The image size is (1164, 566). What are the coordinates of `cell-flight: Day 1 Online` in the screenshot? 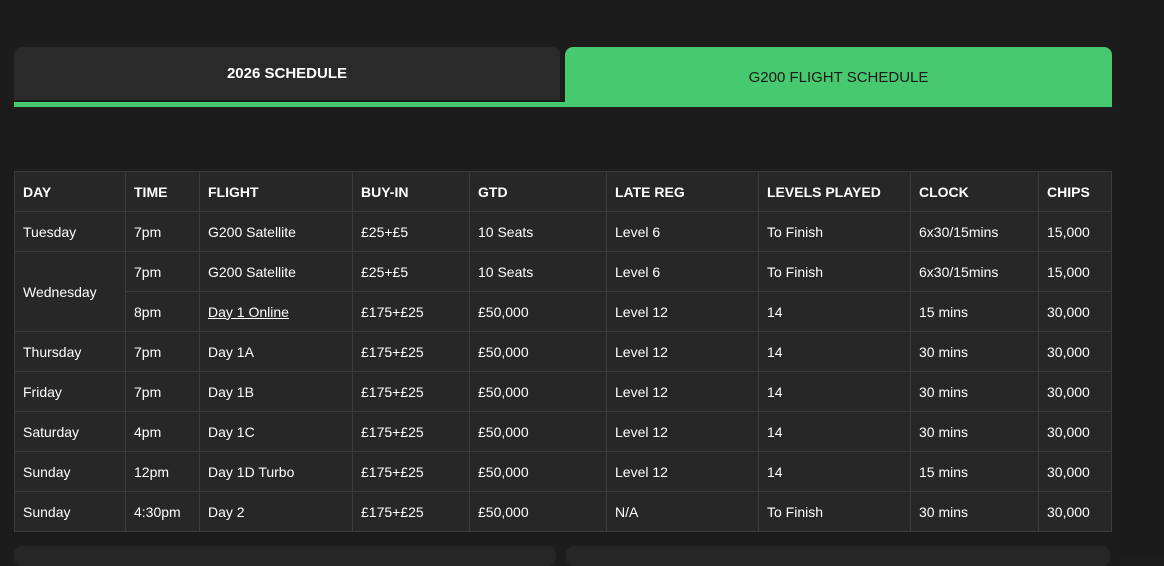 It's located at (276, 311).